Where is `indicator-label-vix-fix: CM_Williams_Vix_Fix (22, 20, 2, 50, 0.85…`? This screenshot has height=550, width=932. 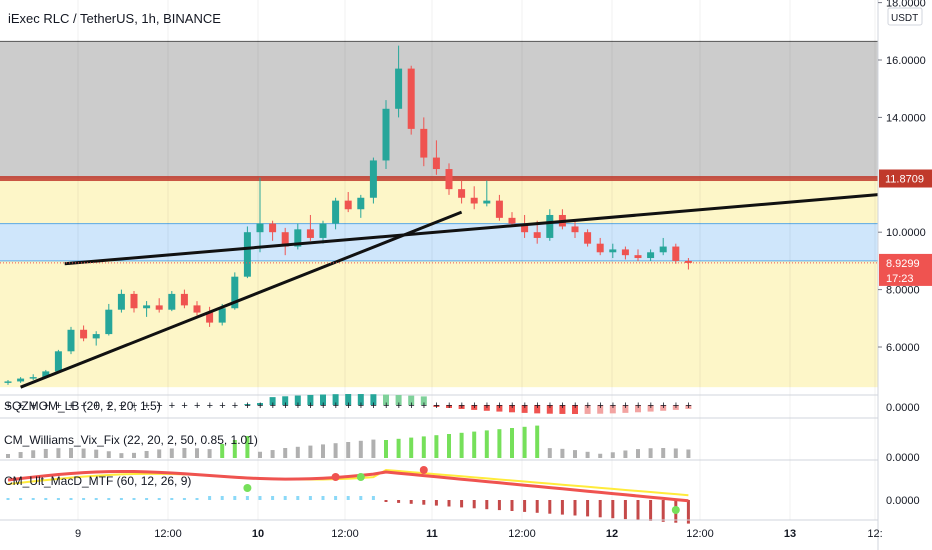 indicator-label-vix-fix: CM_Williams_Vix_Fix (22, 20, 2, 50, 0.85… is located at coordinates (131, 440).